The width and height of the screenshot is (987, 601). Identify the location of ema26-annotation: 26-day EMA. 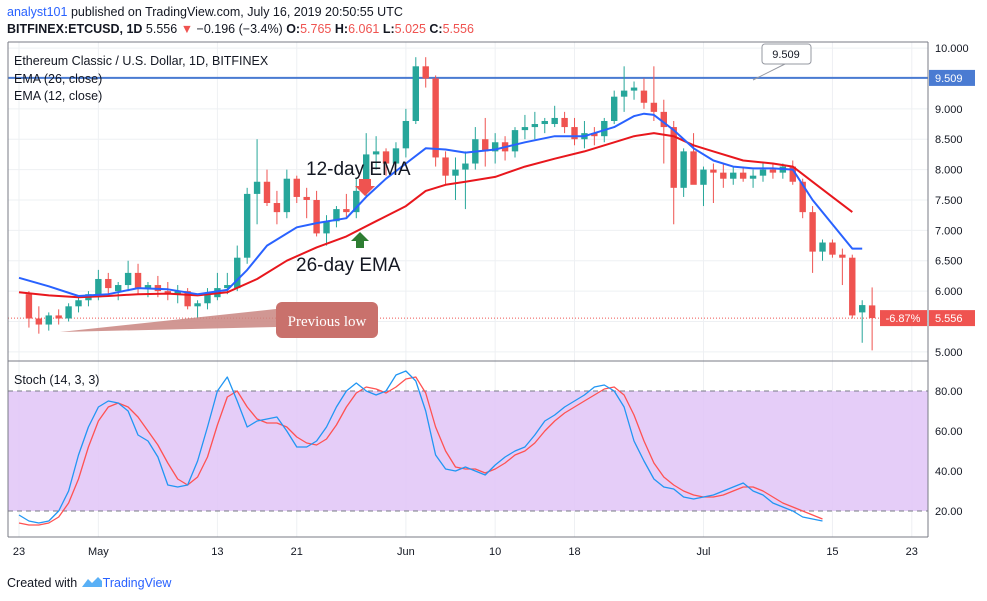
(348, 265).